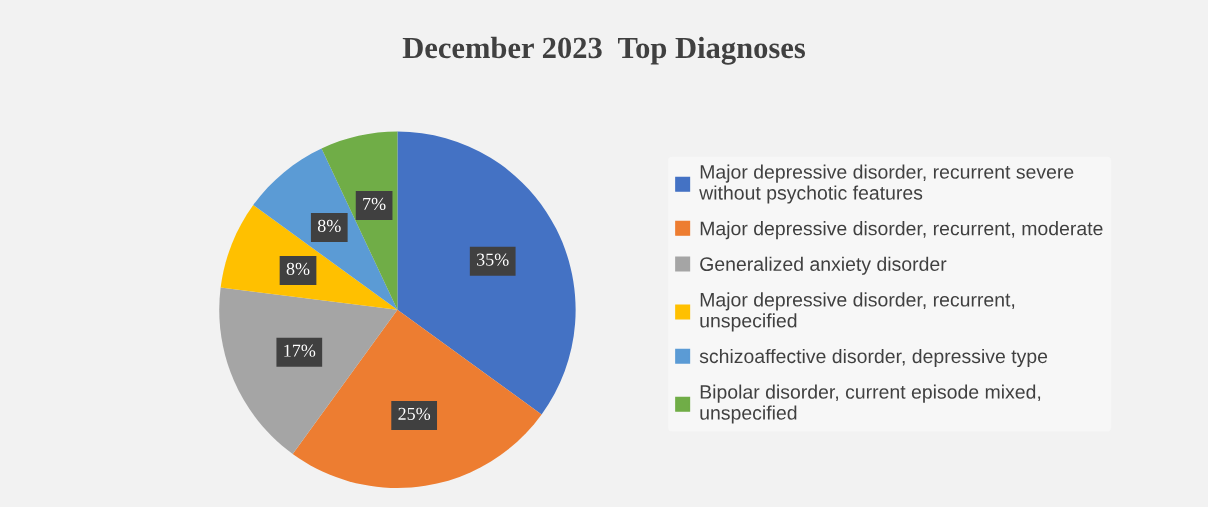 Image resolution: width=1208 pixels, height=507 pixels. I want to click on legend-label: Major depressive disorder, recurrent, unspecified, so click(857, 312).